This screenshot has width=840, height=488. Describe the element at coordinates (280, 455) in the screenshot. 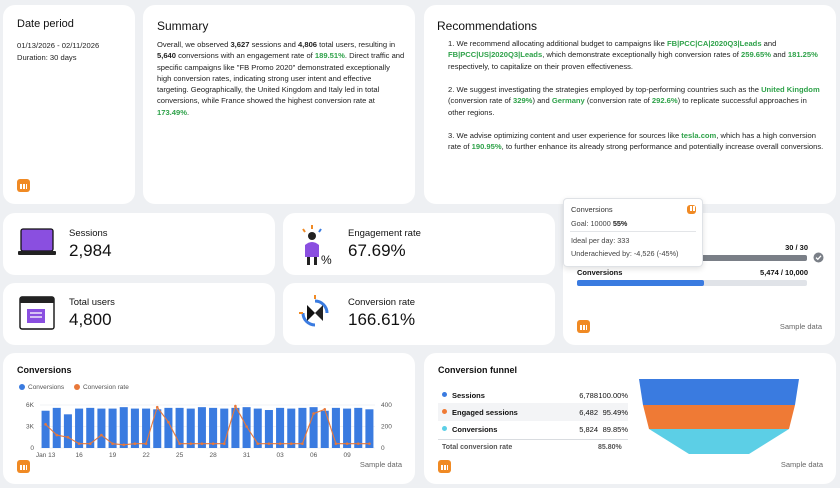

I see `x-tick: 03` at that location.